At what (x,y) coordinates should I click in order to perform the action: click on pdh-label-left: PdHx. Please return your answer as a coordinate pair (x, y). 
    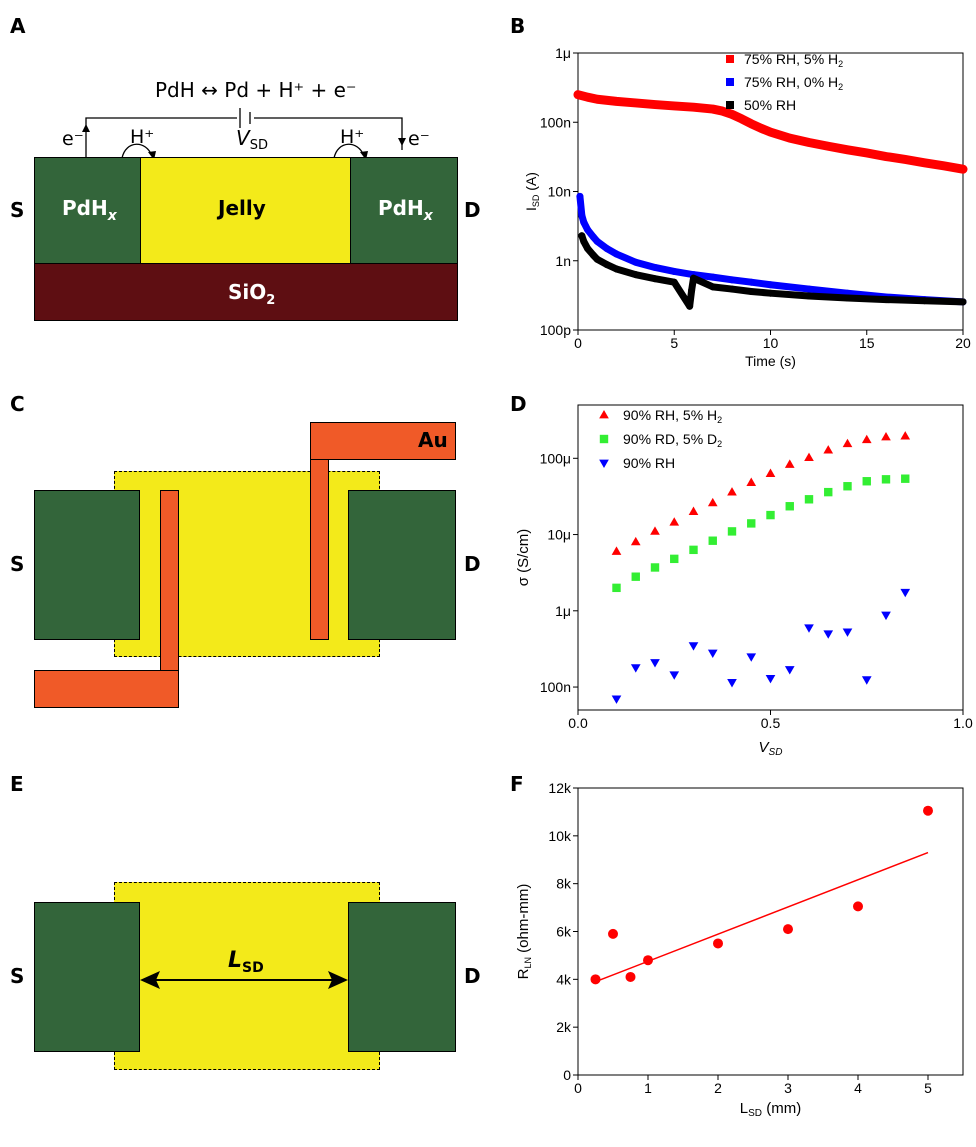
    Looking at the image, I should click on (89, 210).